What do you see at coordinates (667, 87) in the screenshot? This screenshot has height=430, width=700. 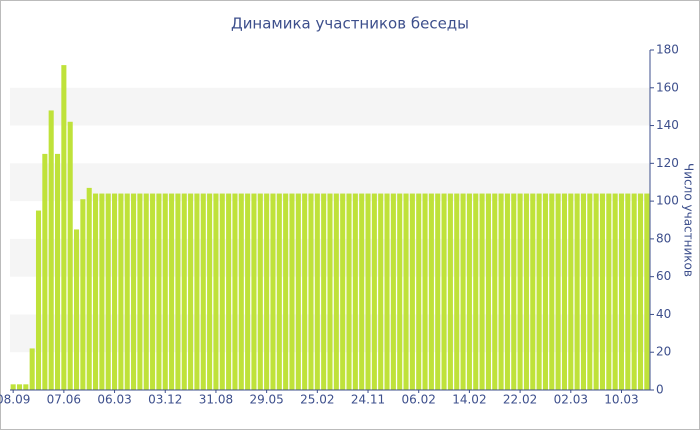 I see `y-tick-label: 160` at bounding box center [667, 87].